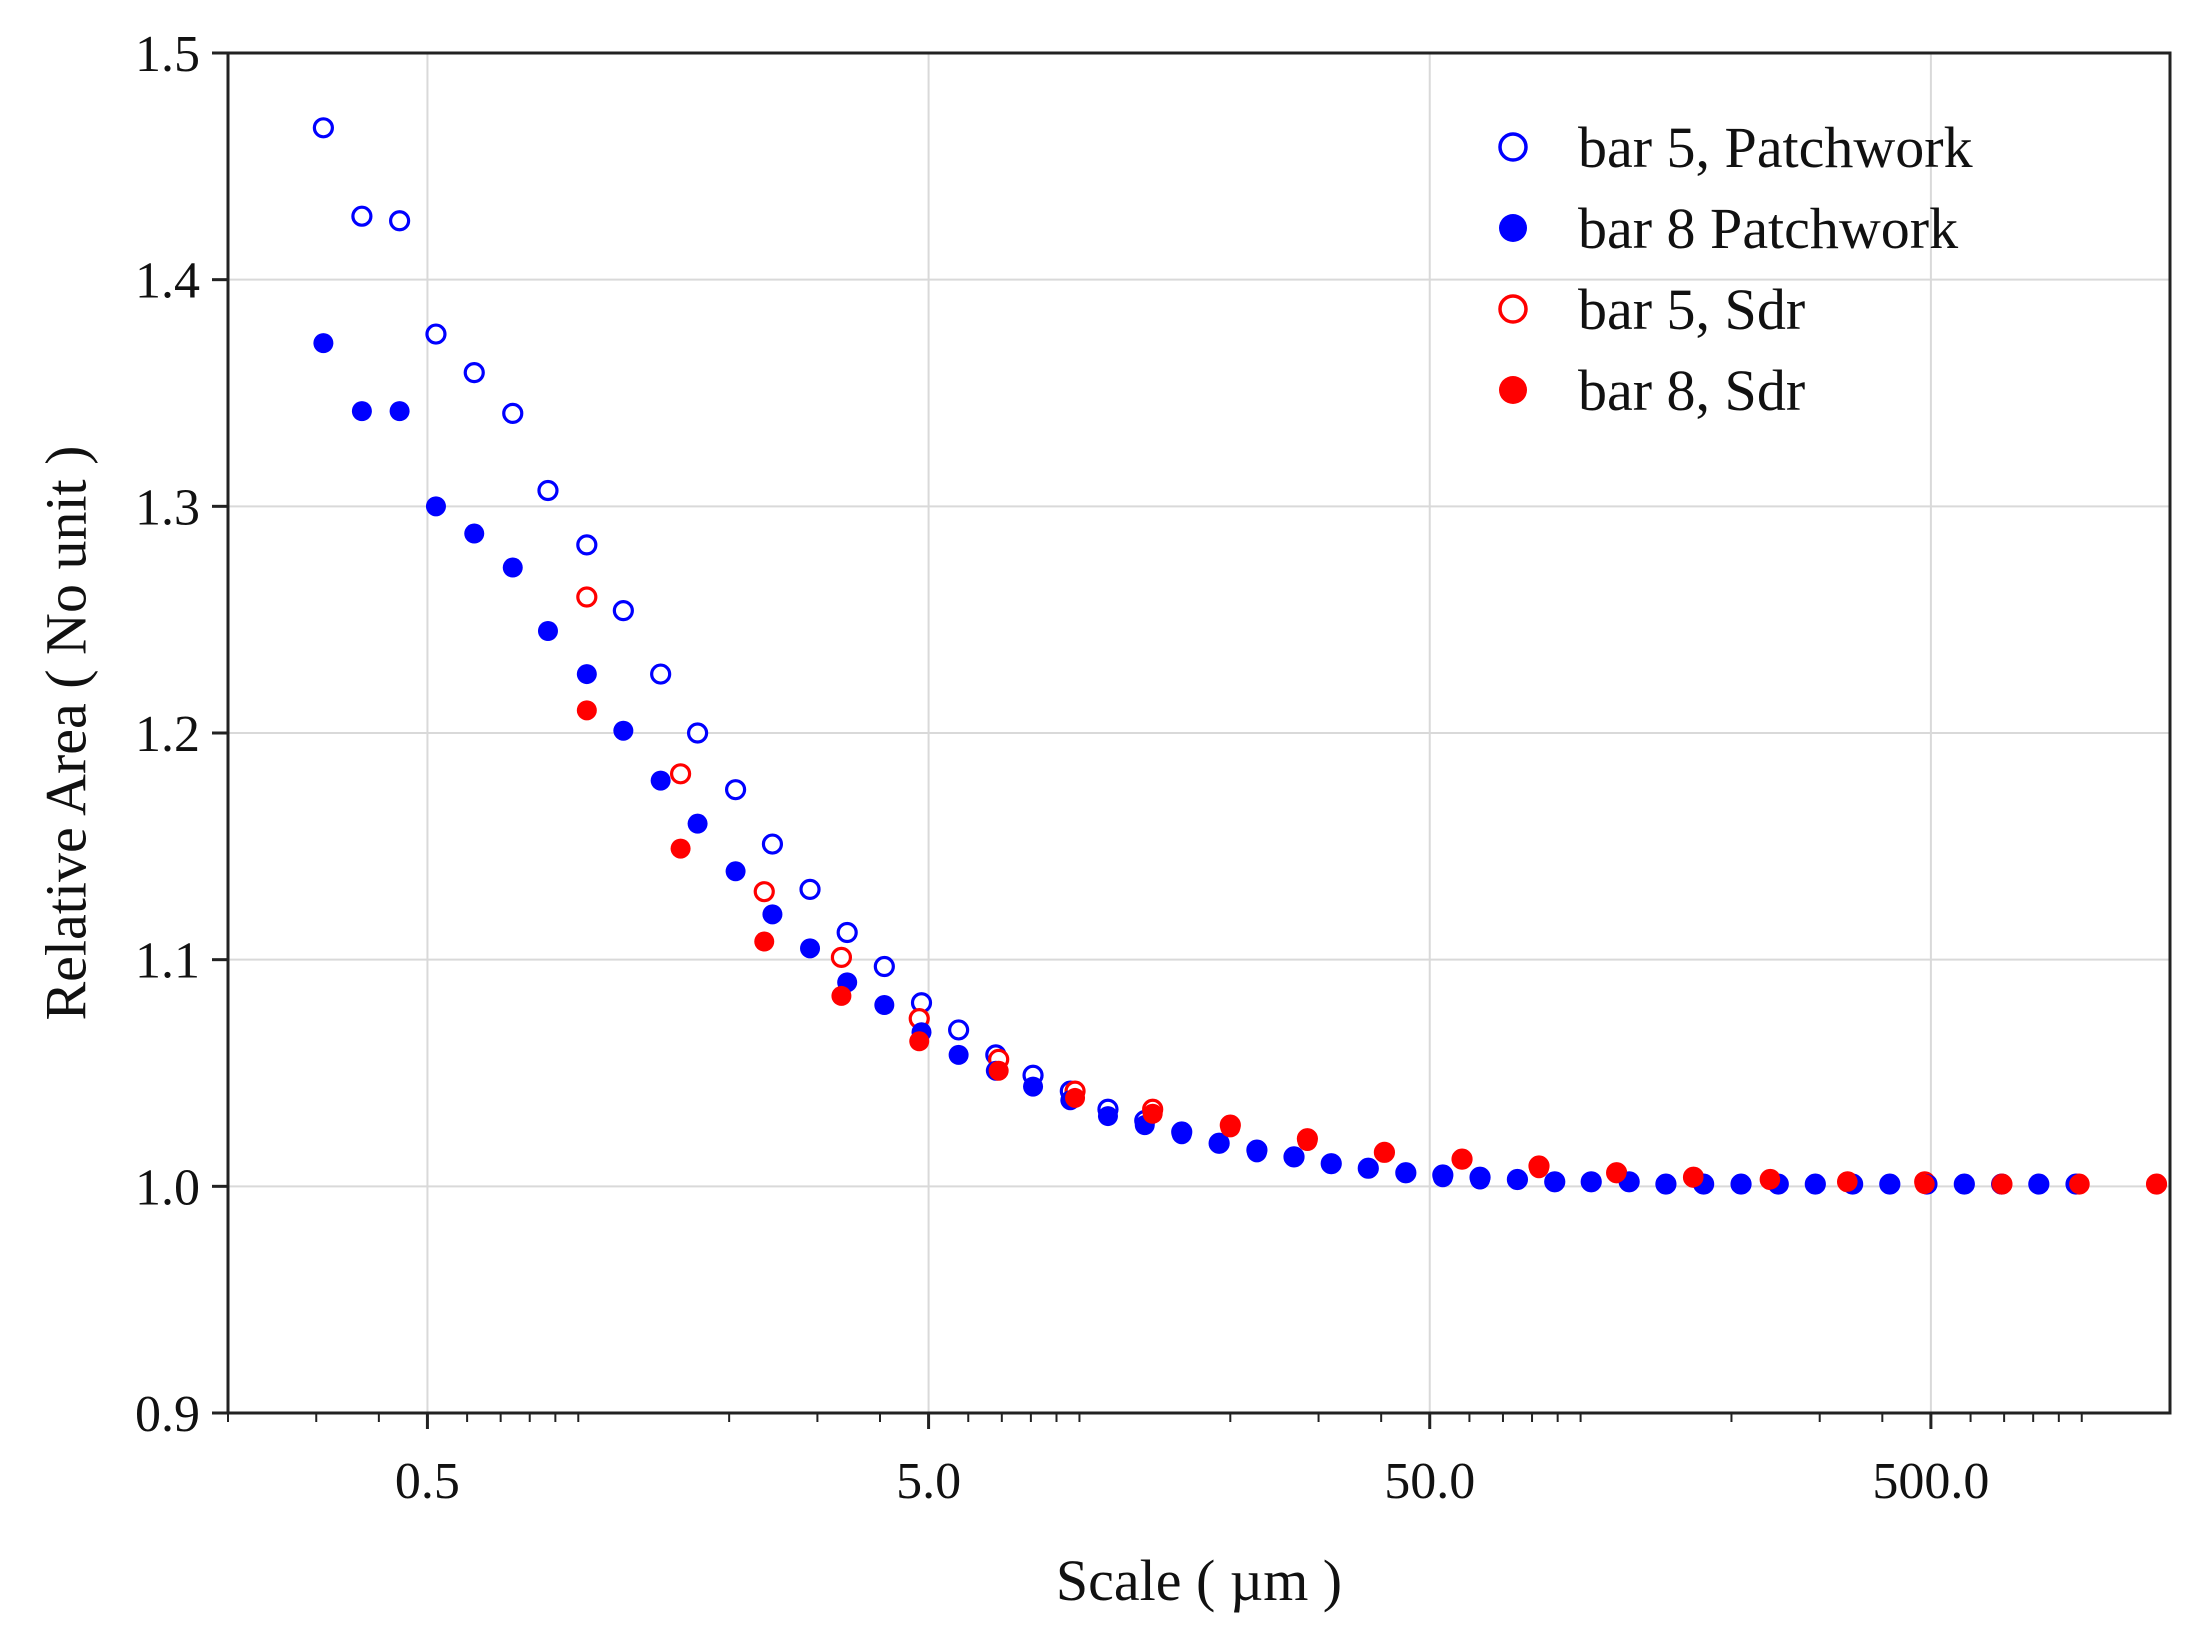  What do you see at coordinates (167, 1187) in the screenshot?
I see `y-tick-label: 1.0` at bounding box center [167, 1187].